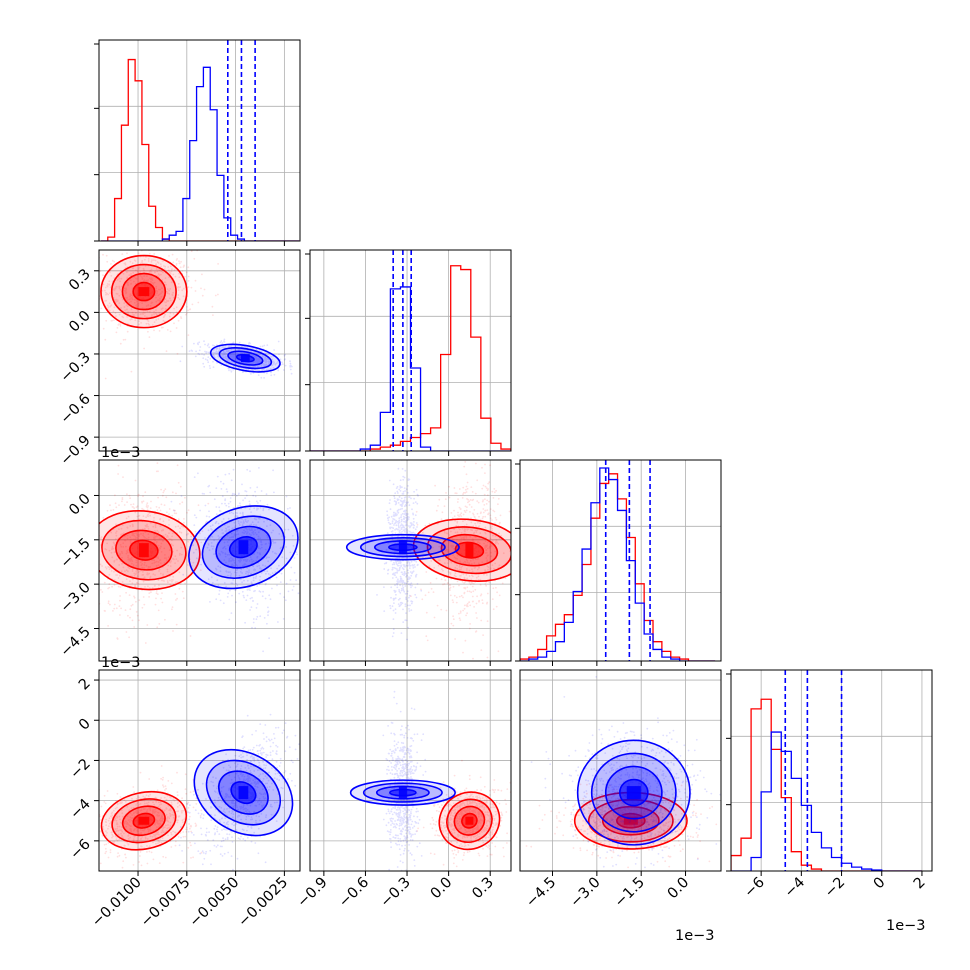 The width and height of the screenshot is (970, 970). I want to click on contour-blue, so click(245, 358).